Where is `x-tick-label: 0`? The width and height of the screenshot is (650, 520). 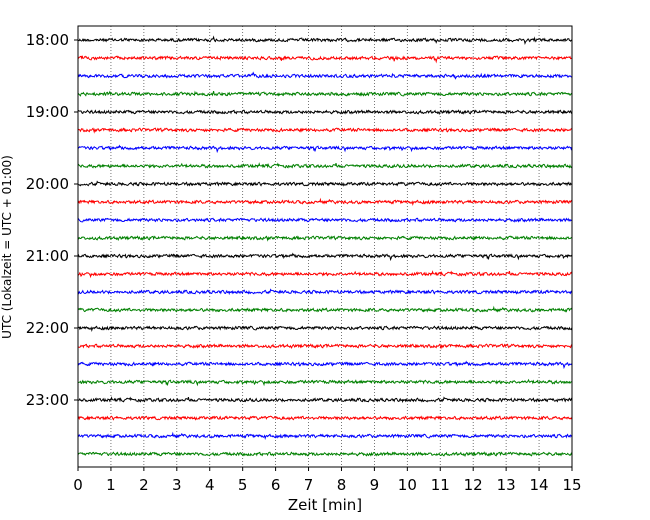 x-tick-label: 0 is located at coordinates (78, 485).